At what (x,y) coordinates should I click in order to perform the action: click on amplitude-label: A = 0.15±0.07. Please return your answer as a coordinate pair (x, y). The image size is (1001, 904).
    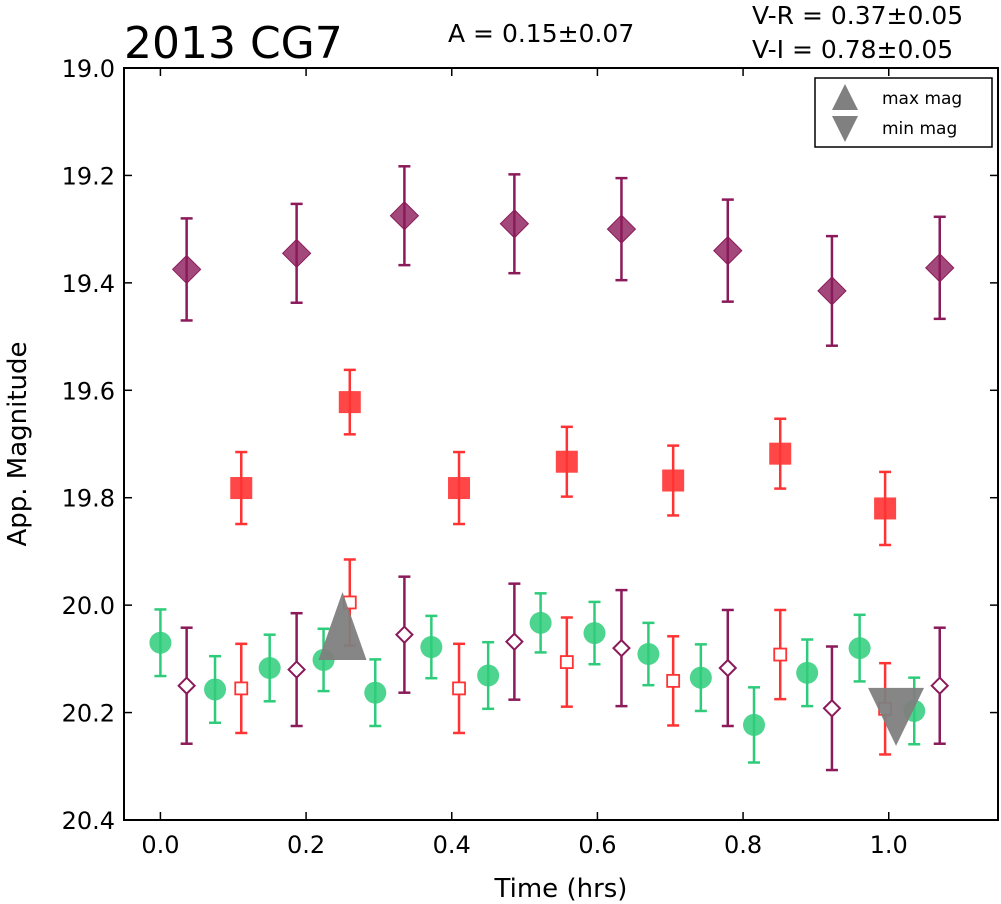
    Looking at the image, I should click on (541, 33).